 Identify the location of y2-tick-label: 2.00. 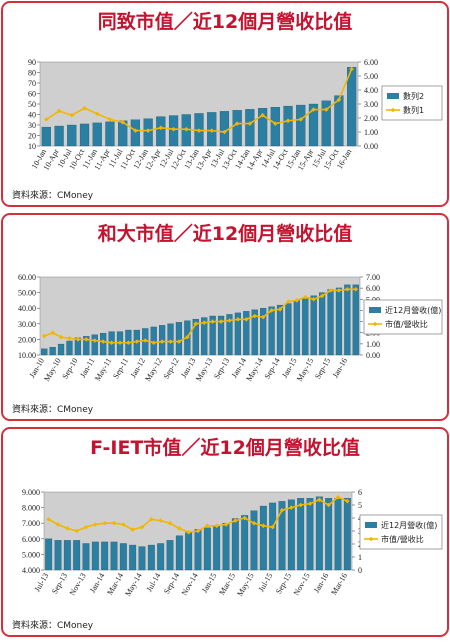
(371, 118).